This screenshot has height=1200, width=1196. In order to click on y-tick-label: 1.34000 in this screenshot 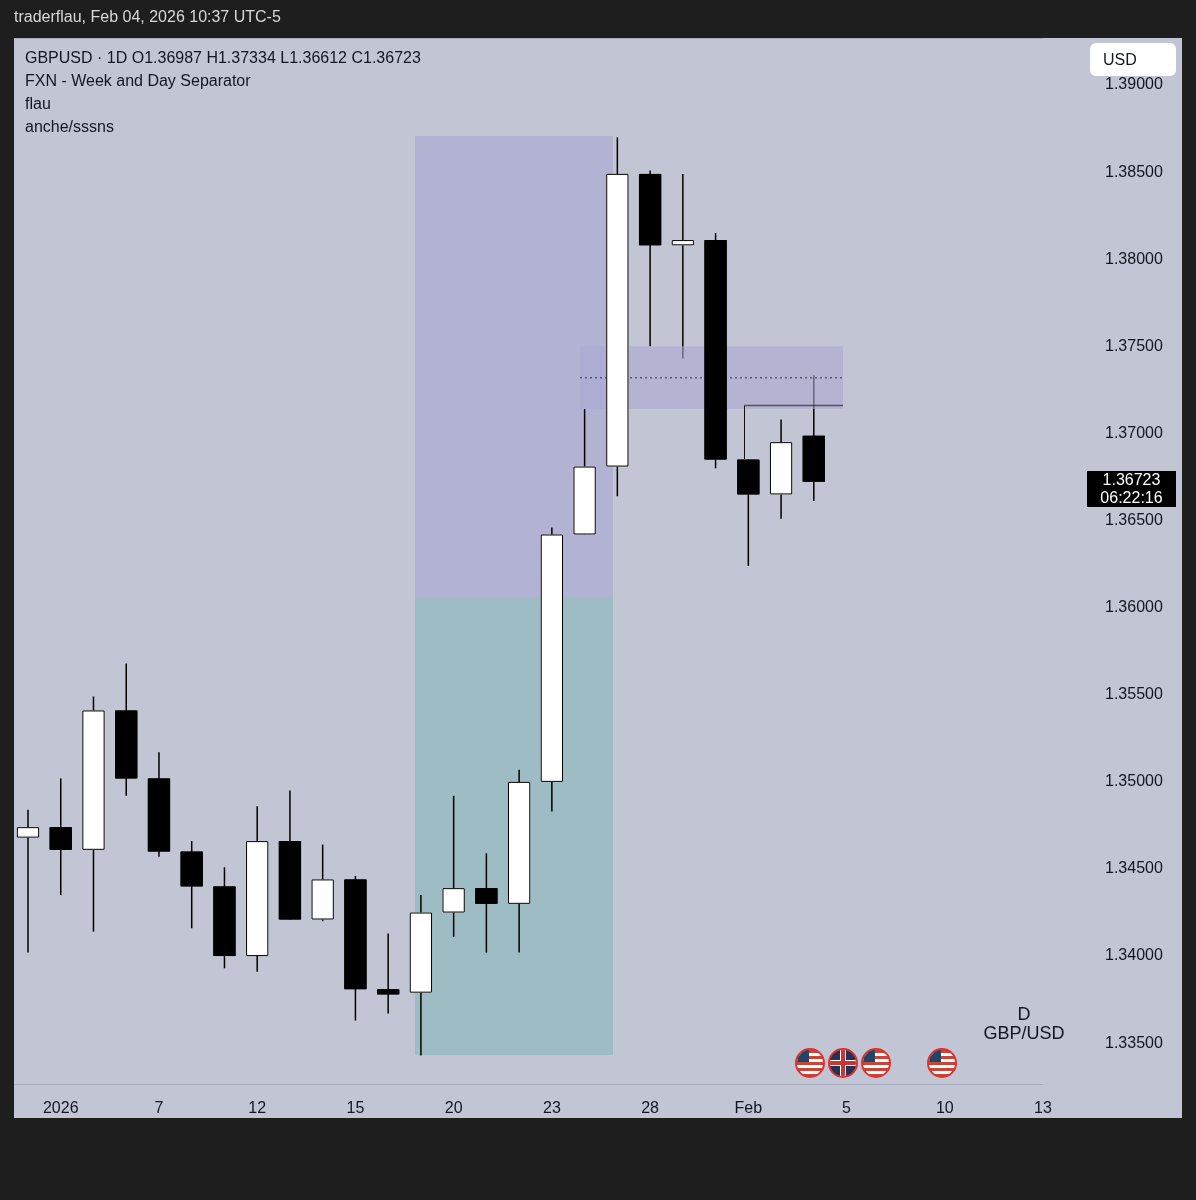, I will do `click(1134, 955)`.